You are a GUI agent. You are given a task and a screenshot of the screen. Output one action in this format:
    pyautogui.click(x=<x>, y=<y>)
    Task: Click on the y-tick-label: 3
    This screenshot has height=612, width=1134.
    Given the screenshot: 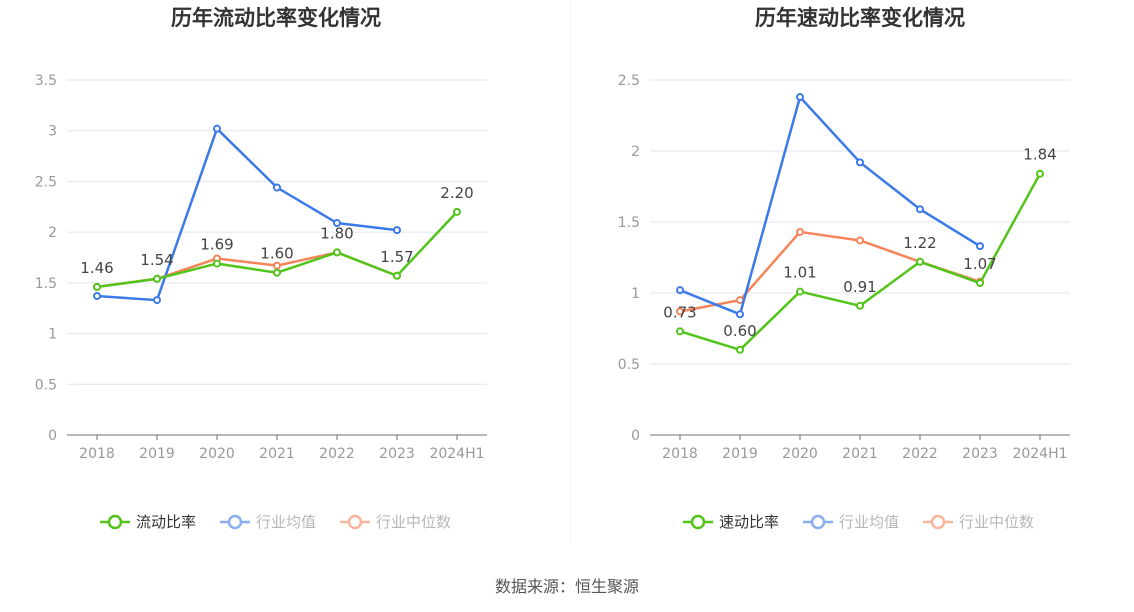 What is the action you would take?
    pyautogui.click(x=52, y=132)
    